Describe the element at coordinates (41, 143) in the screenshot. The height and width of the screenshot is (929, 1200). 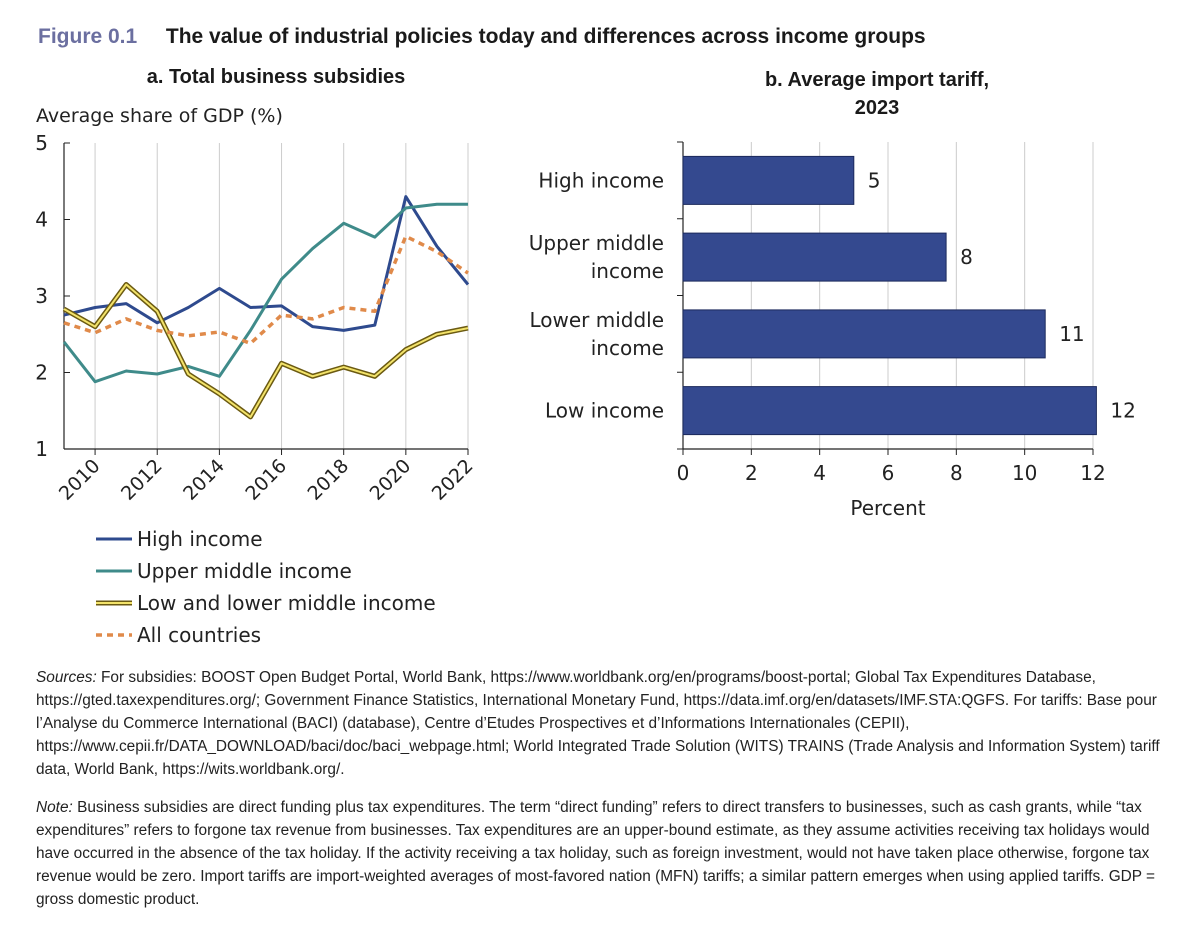
I see `y-tick-label-5: 5` at that location.